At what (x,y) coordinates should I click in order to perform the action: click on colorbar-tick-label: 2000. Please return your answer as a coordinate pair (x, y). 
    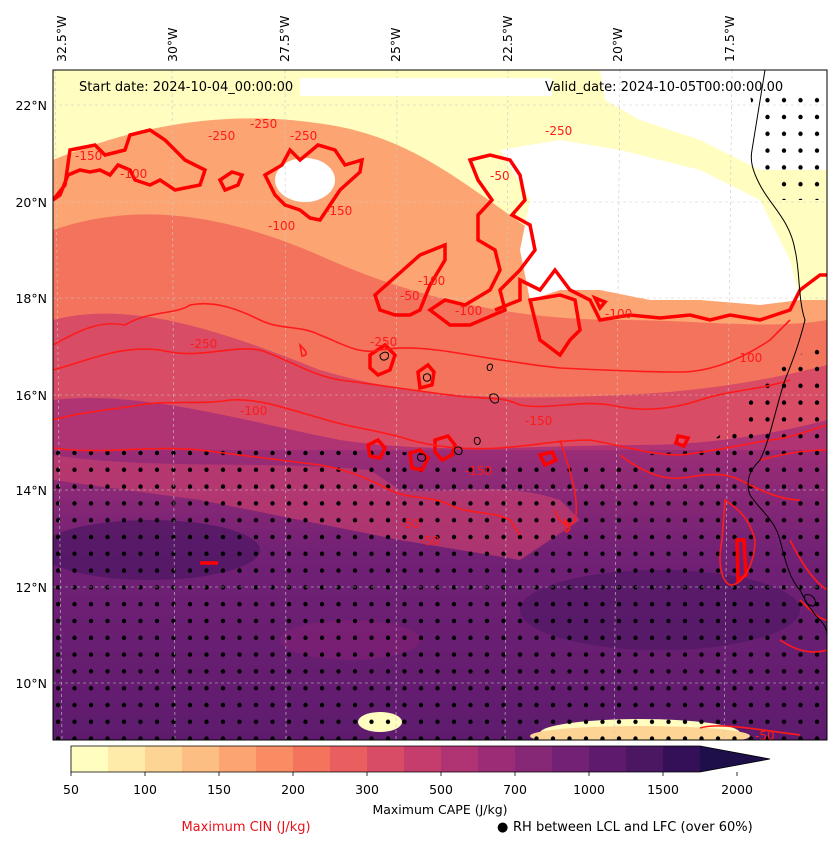
    Looking at the image, I should click on (737, 789).